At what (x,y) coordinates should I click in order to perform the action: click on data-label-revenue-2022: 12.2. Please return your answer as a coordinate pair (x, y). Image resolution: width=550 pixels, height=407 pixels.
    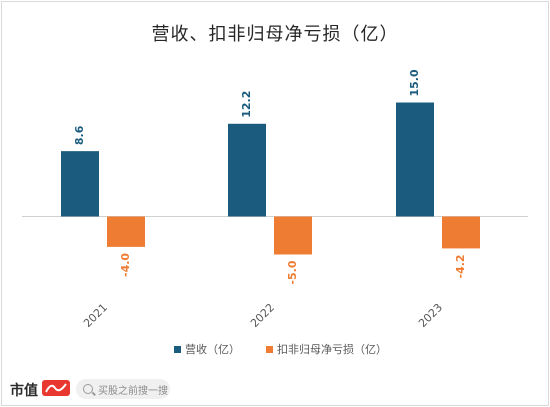
    Looking at the image, I should click on (246, 104).